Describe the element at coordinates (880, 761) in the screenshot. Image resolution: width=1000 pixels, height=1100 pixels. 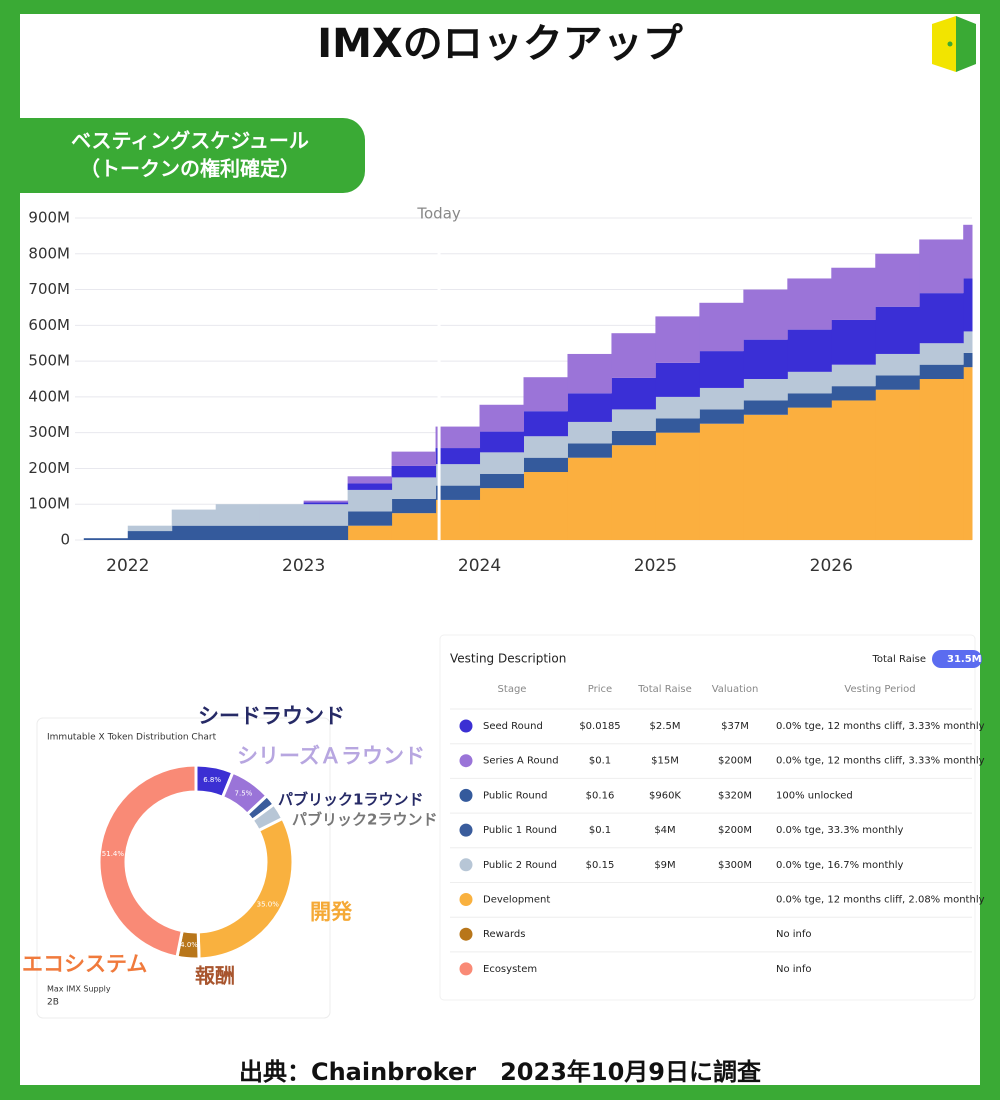
I see `table-cell: 0.0% tge, 12 months cliff, 3.33% monthly` at that location.